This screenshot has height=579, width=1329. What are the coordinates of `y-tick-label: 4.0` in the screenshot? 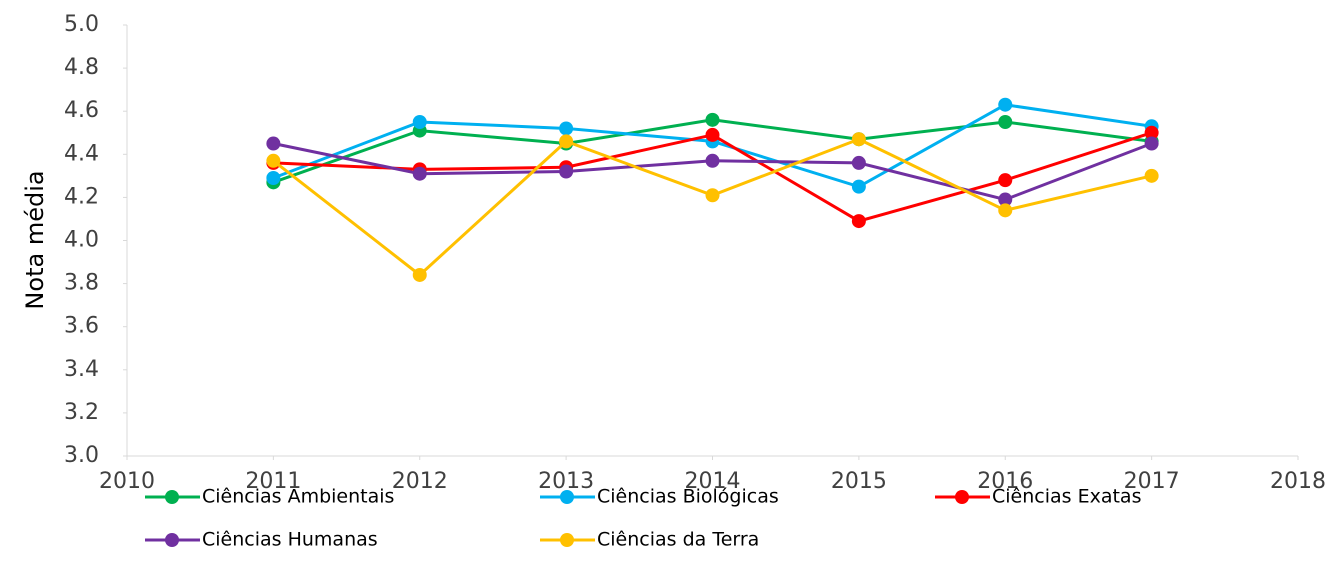 It's located at (81, 240).